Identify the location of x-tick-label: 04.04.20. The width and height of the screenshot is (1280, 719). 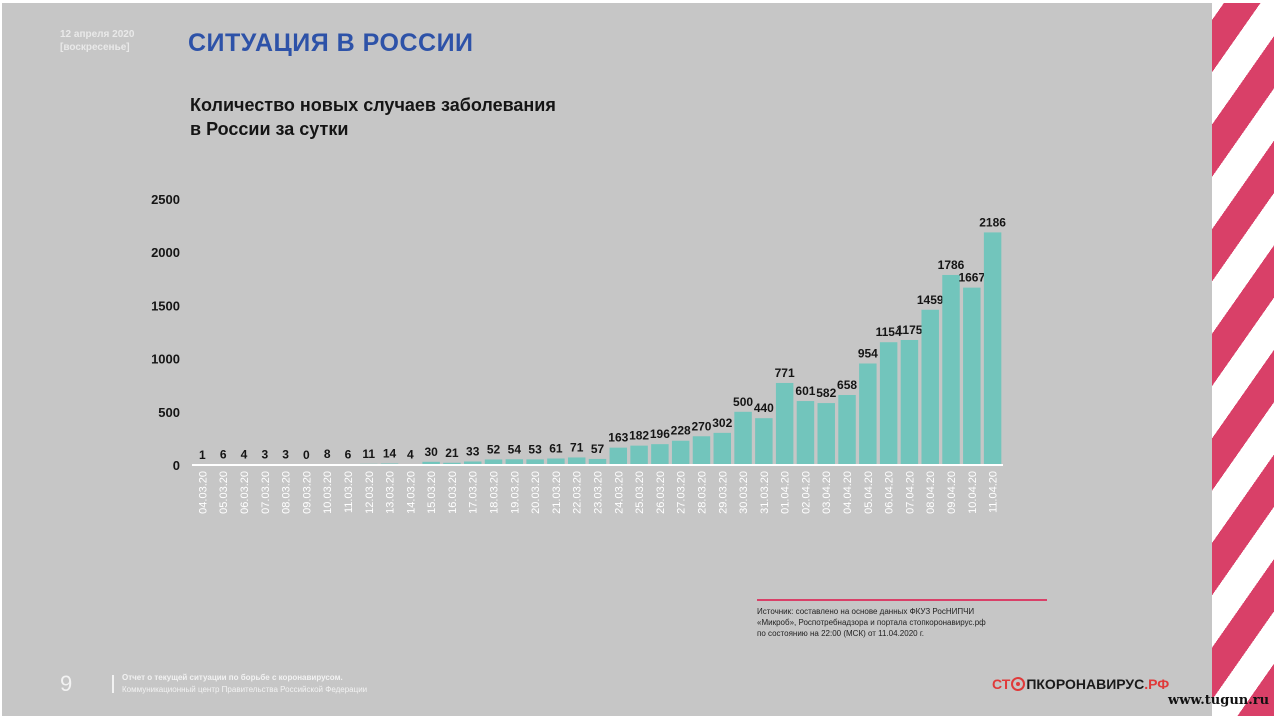
(848, 492).